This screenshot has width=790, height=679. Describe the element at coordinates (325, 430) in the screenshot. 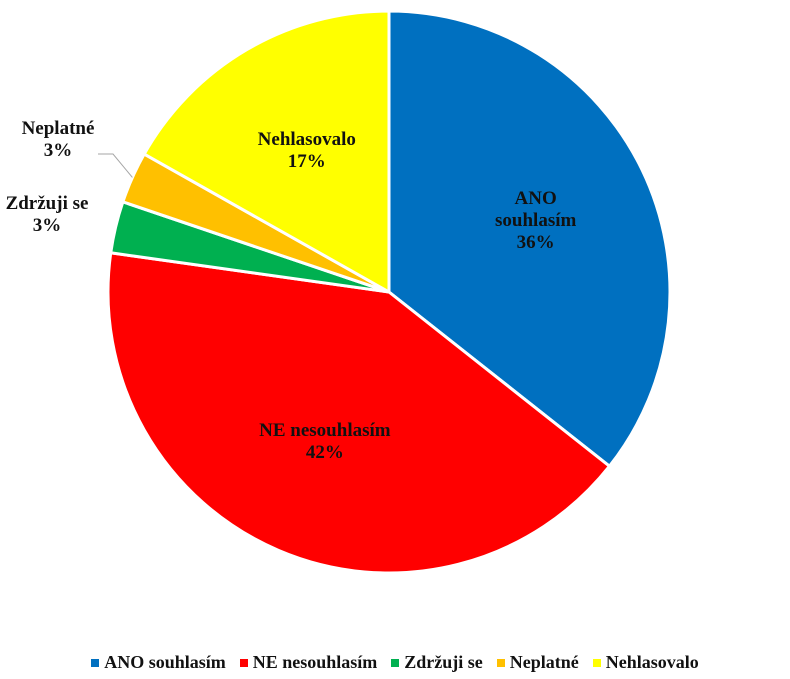

I see `data-label-category: NE nesouhlasím` at that location.